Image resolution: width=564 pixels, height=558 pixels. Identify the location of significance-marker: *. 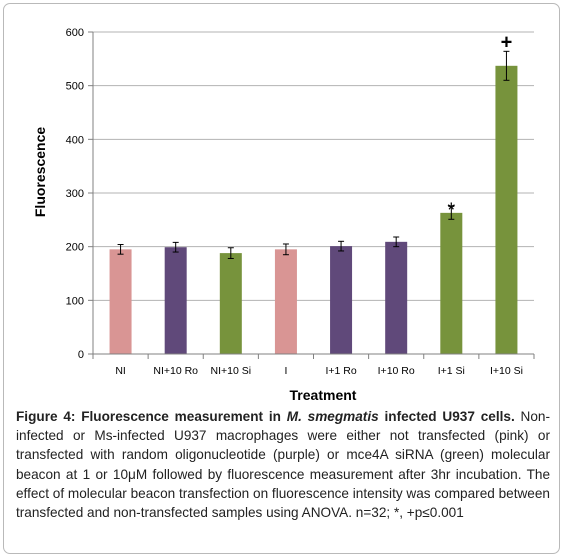
(451, 210).